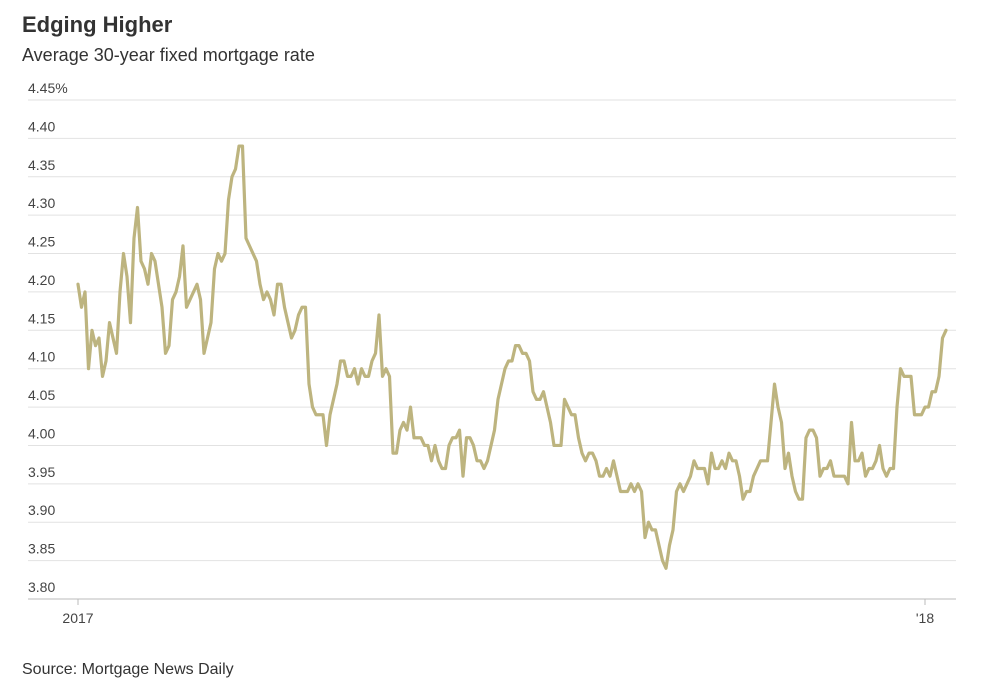 This screenshot has width=994, height=692. Describe the element at coordinates (41, 280) in the screenshot. I see `y-tick-label: 4.20` at that location.